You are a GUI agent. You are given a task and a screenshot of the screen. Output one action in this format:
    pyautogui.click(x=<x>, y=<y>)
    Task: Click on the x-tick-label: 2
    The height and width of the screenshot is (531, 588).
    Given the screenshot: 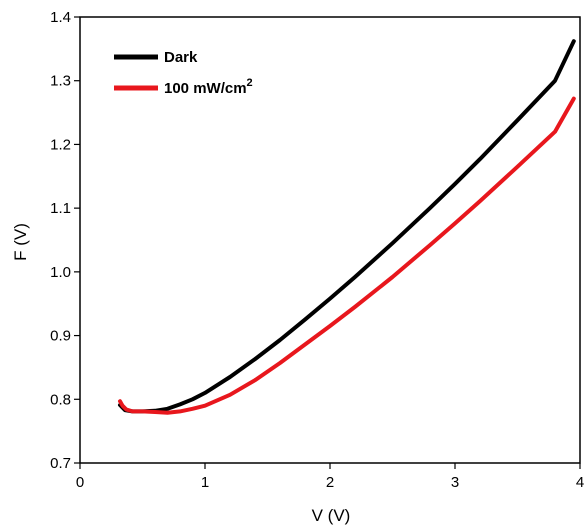 What is the action you would take?
    pyautogui.click(x=330, y=482)
    